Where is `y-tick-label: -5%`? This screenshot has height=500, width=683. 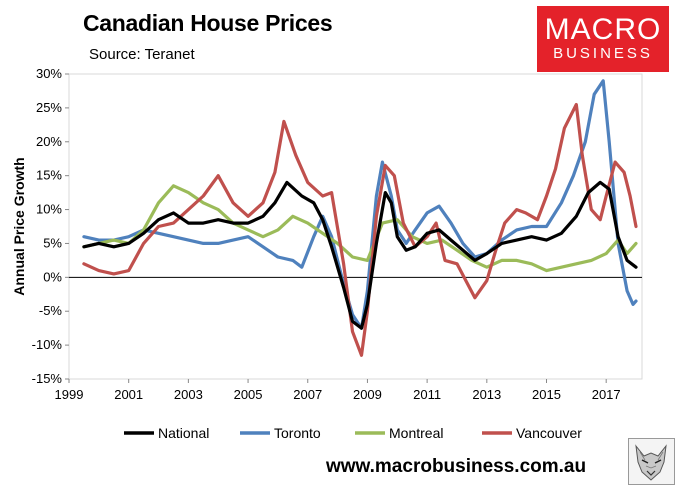
y-tick-label: -5% is located at coordinates (51, 310).